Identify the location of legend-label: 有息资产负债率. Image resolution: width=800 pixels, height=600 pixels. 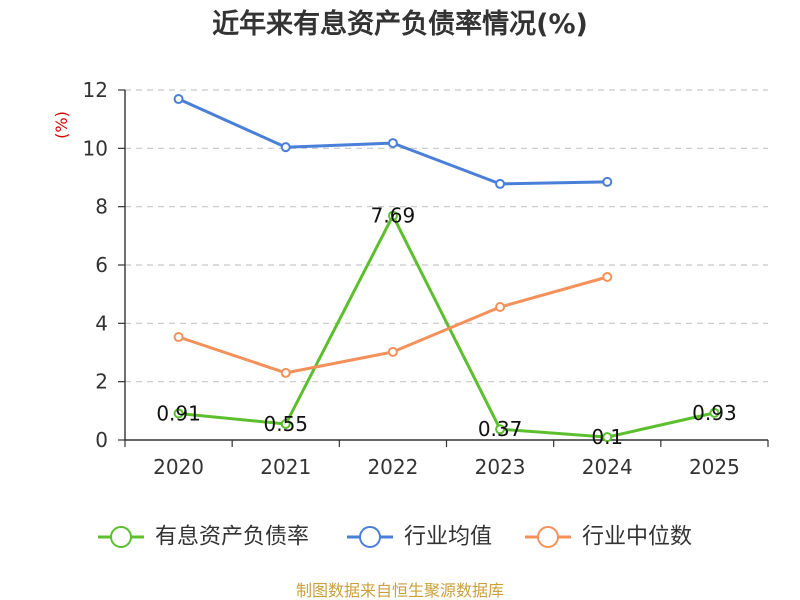
(232, 537).